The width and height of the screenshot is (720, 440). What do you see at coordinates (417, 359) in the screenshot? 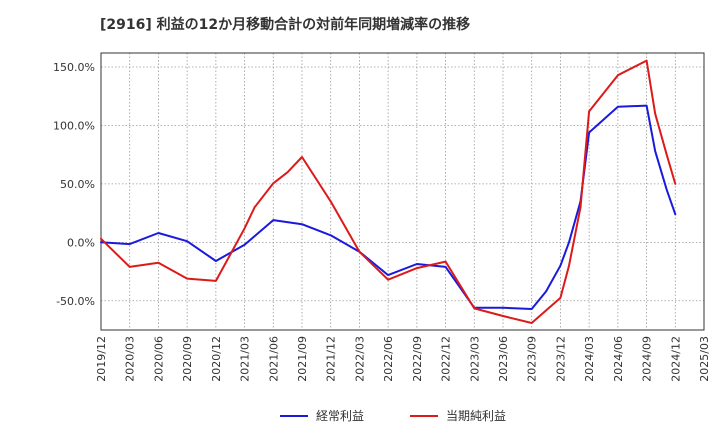
I see `x-tick-label: 2022/09` at bounding box center [417, 359].